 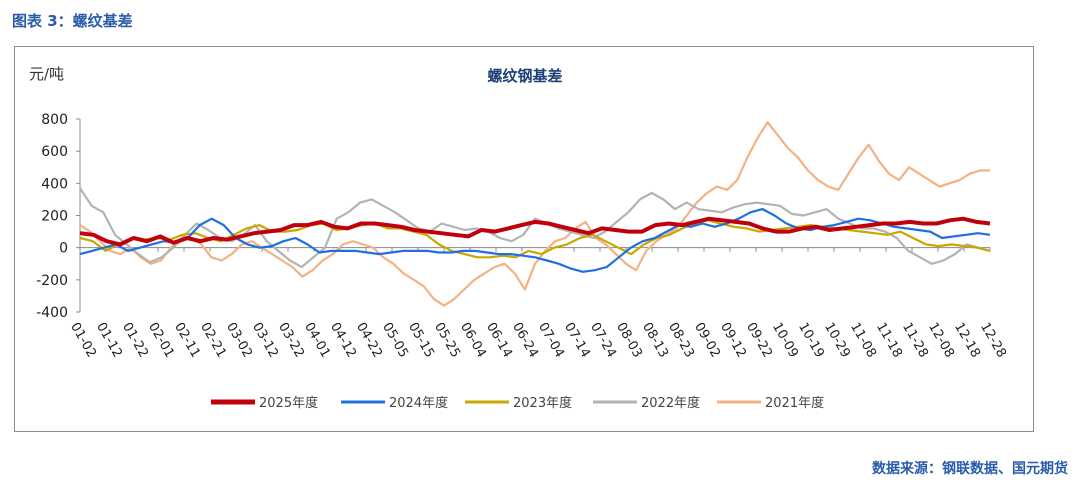 I want to click on legend-label: 2021年度, so click(x=794, y=403).